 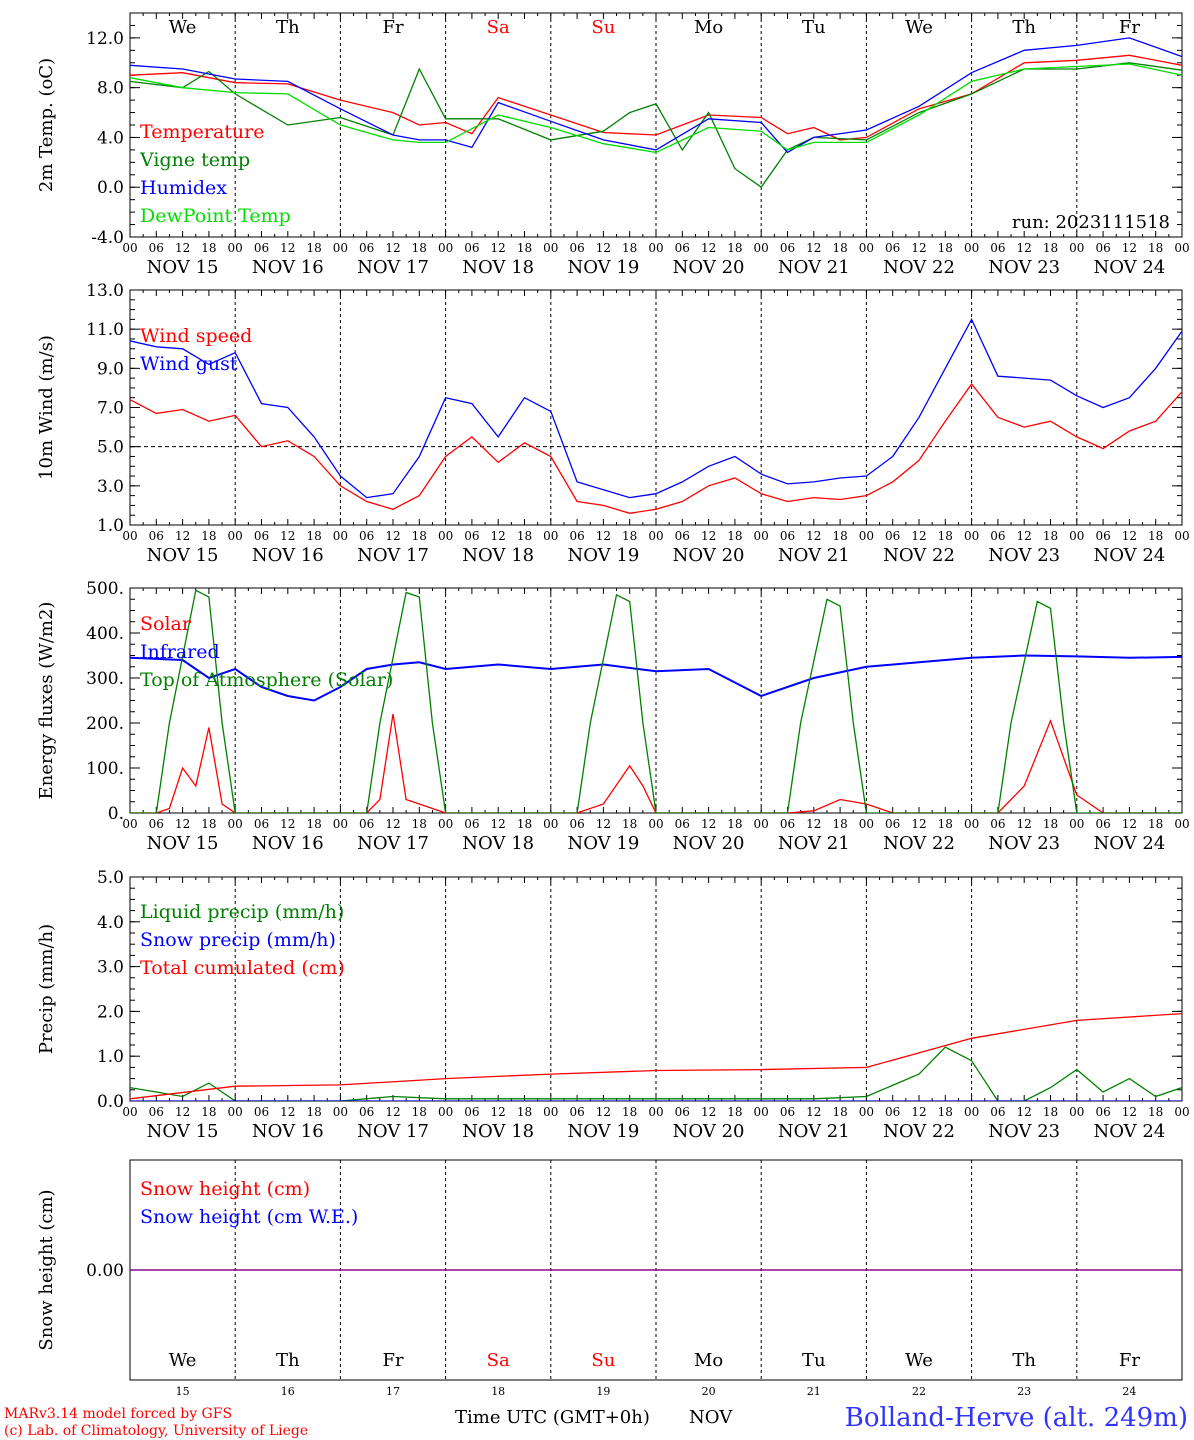 I want to click on day-of-month-label: 21, so click(x=814, y=1391).